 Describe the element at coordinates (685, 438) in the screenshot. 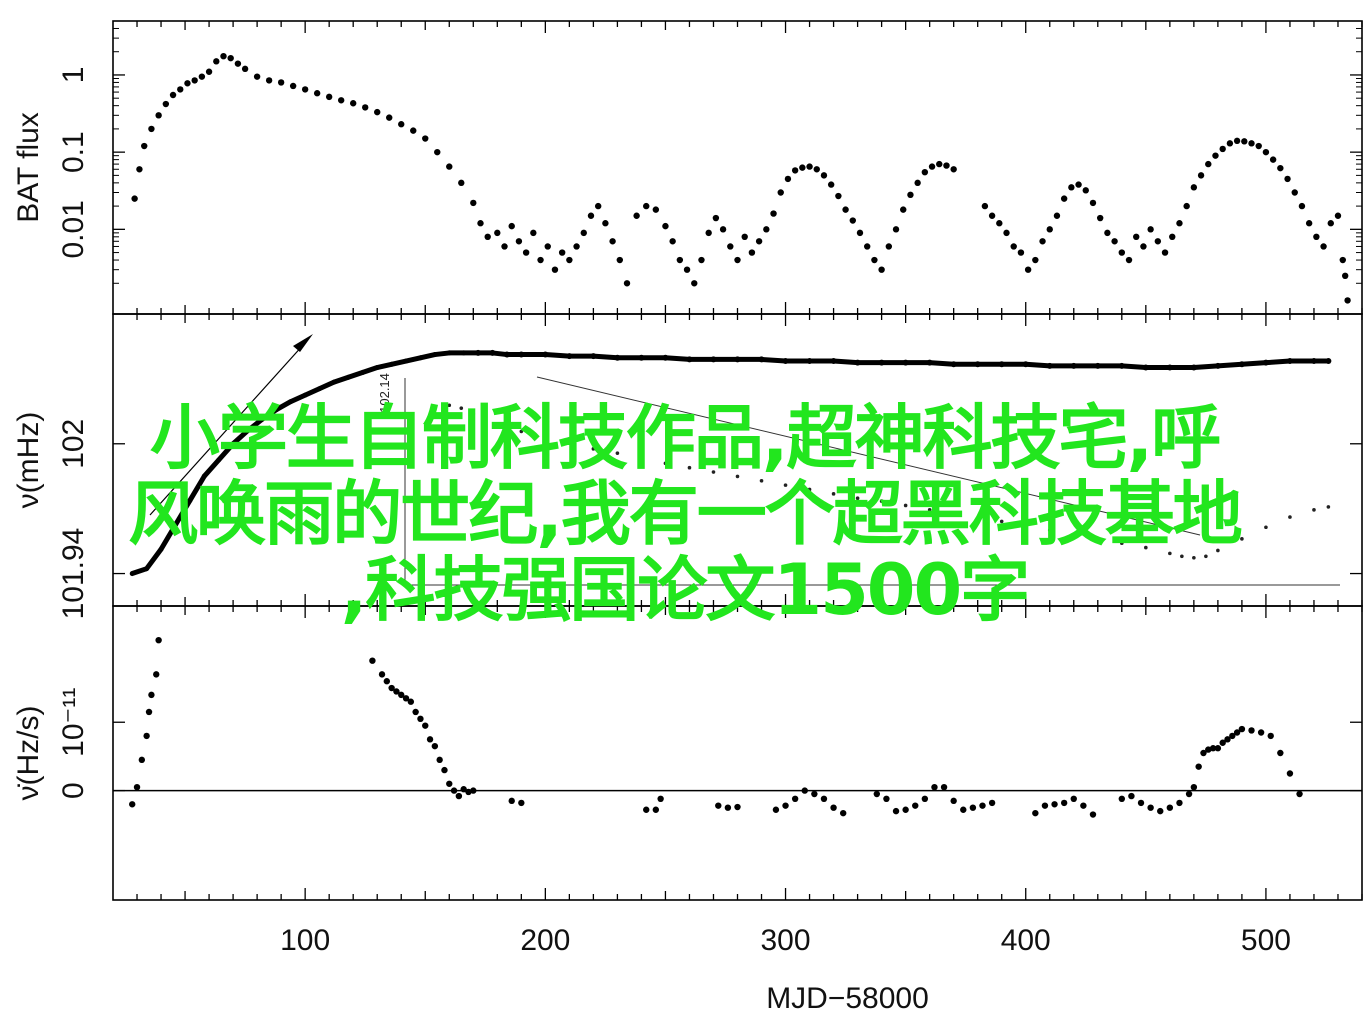

I see `overlay-line-1: 小学生自制科技作品,超神科技宅,呼` at that location.